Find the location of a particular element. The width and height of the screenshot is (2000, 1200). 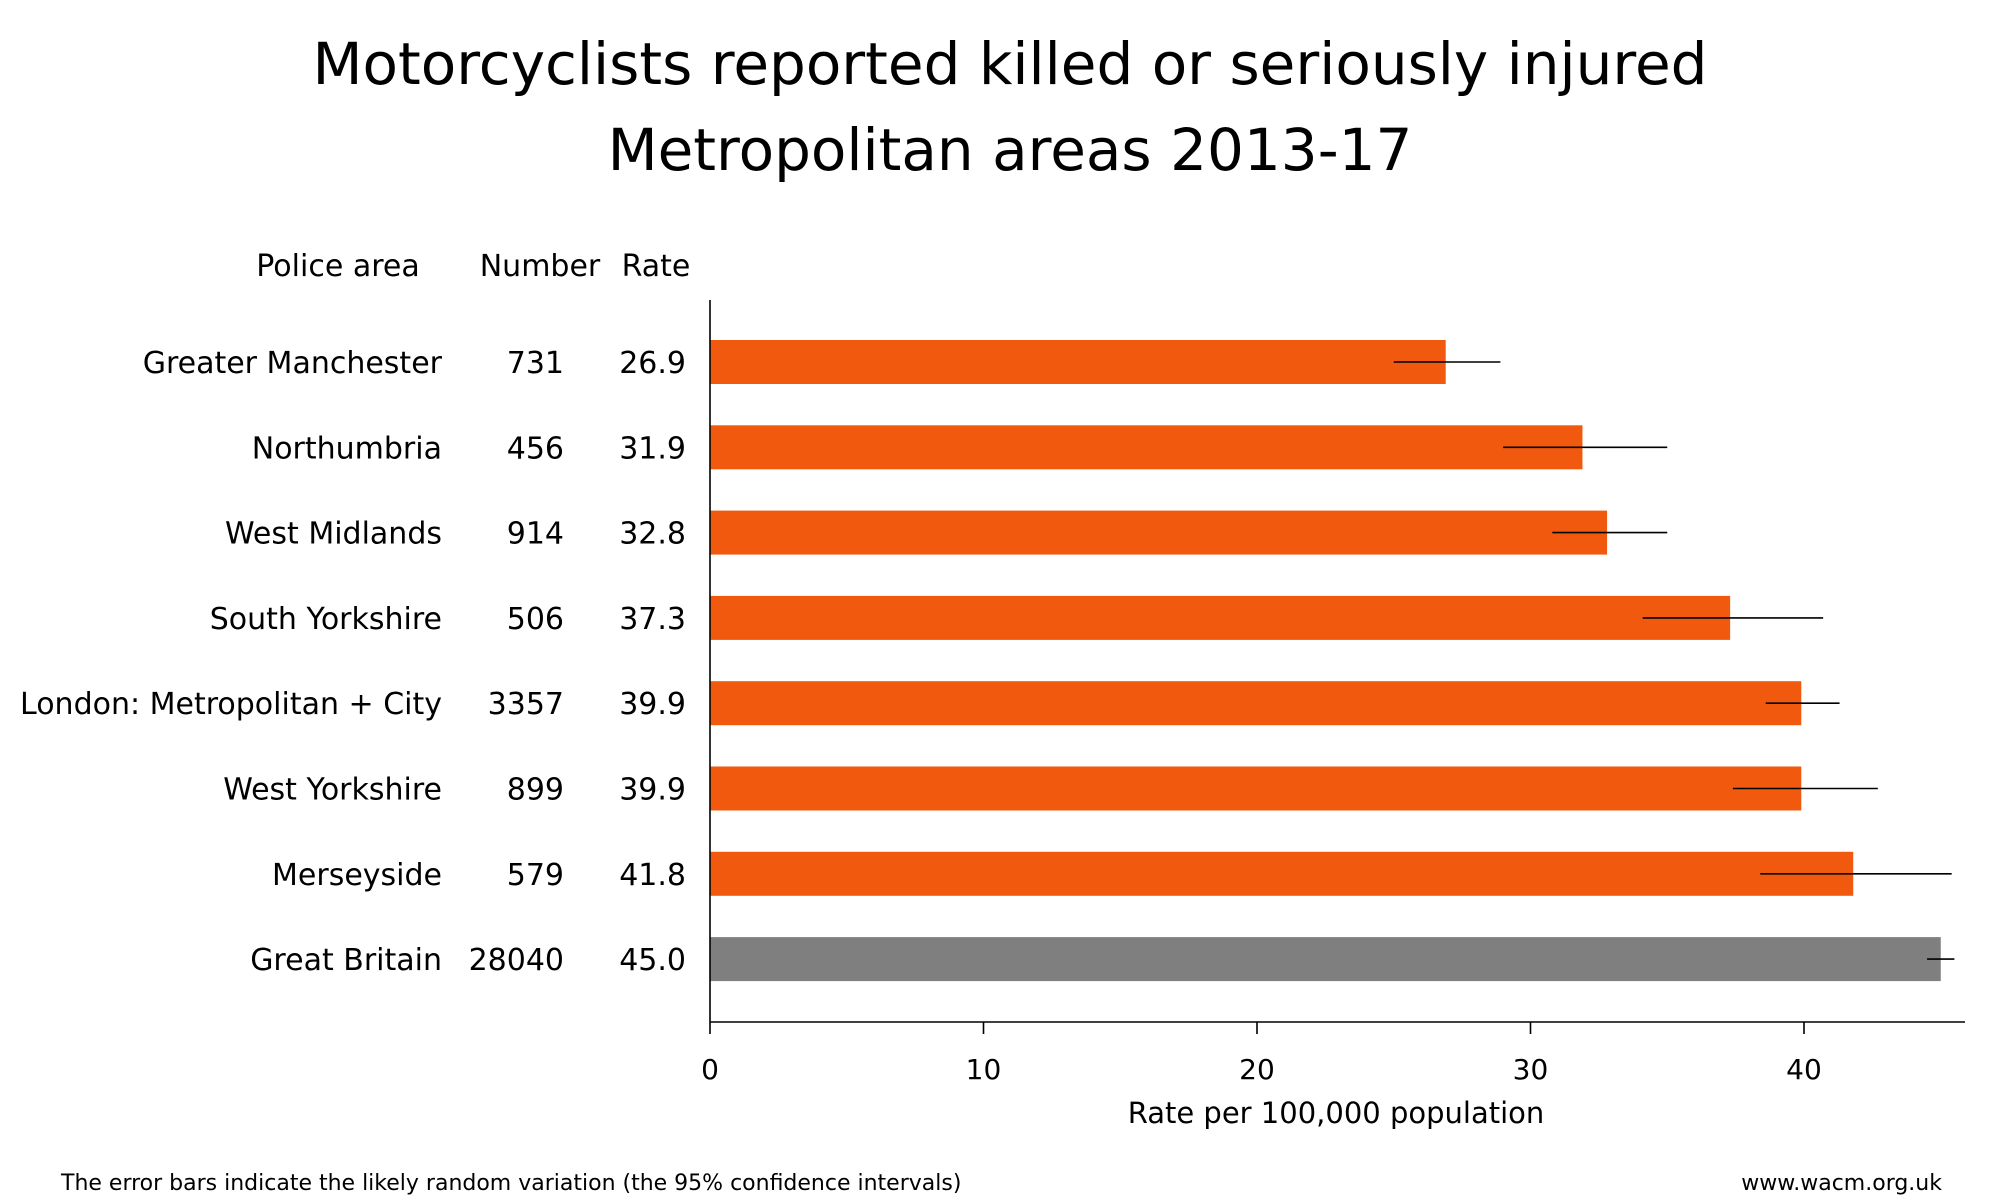

number-label-great-britain: 28040 is located at coordinates (516, 960).